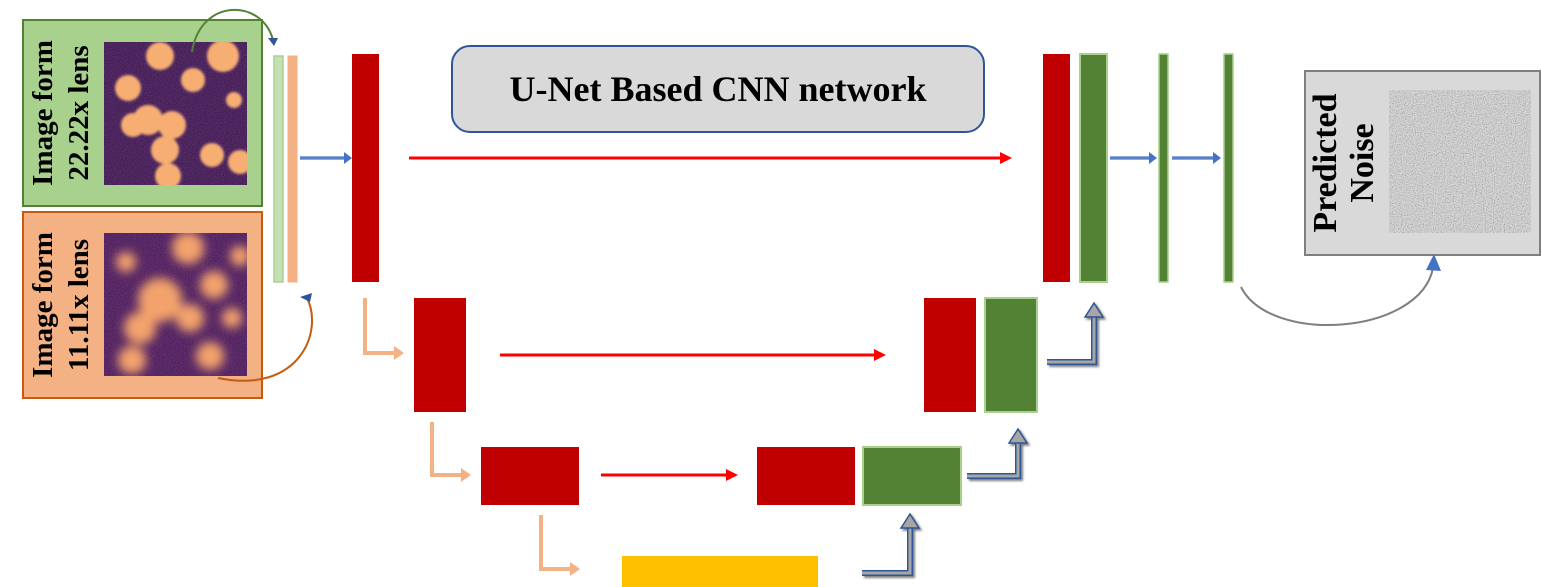 This screenshot has width=1542, height=587. Describe the element at coordinates (79, 112) in the screenshot. I see `input-22x-label-line2: 22.22x lens` at that location.